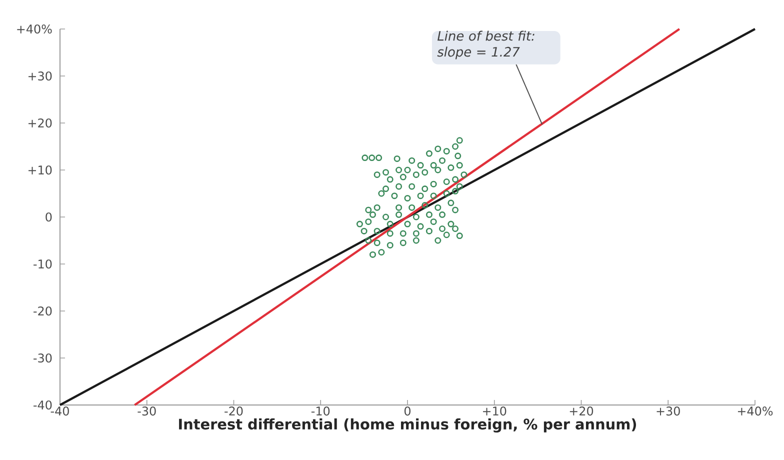 Image resolution: width=784 pixels, height=460 pixels. Describe the element at coordinates (755, 411) in the screenshot. I see `x-tick-label: +40%` at that location.